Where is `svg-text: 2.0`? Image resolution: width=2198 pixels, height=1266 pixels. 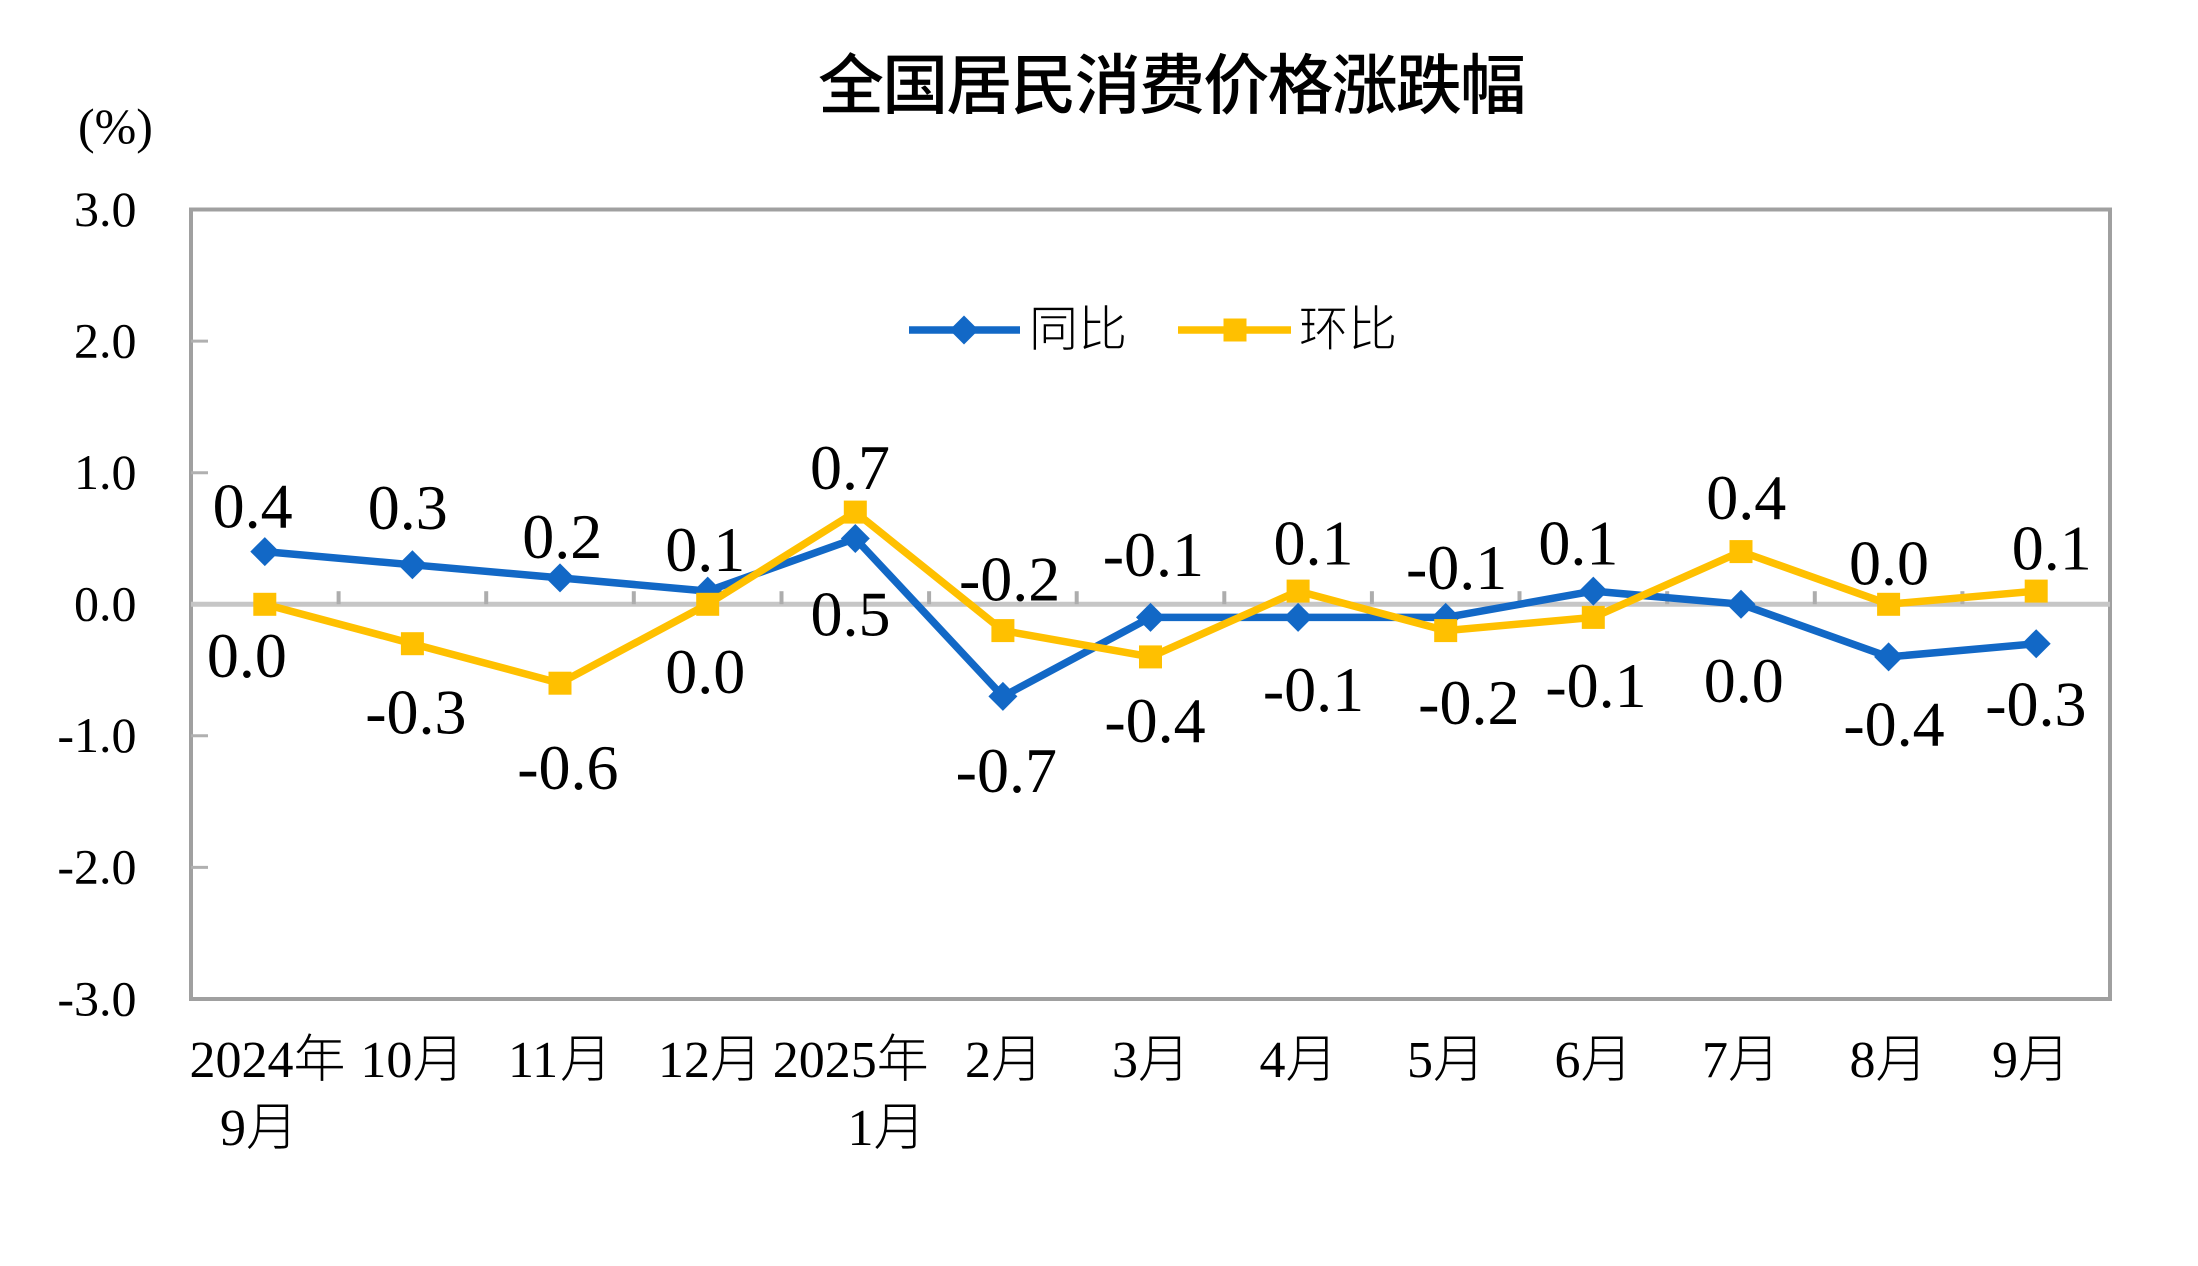 svg-text: 2.0 is located at coordinates (105, 340).